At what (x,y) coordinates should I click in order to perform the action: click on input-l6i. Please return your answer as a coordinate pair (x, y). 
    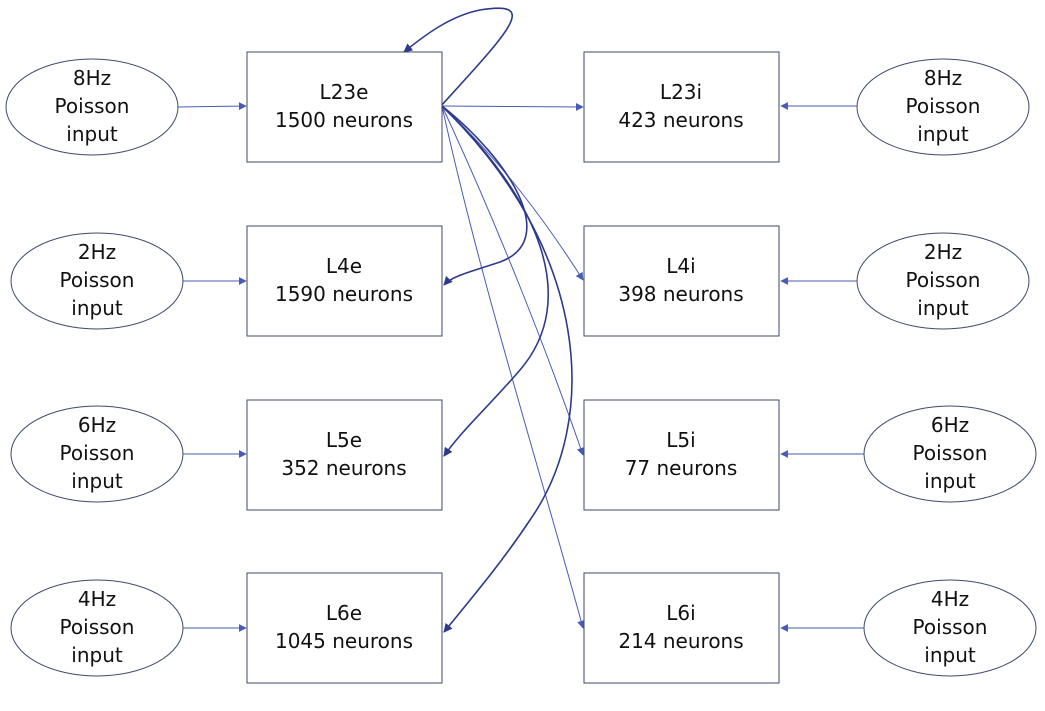
    Looking at the image, I should click on (950, 628).